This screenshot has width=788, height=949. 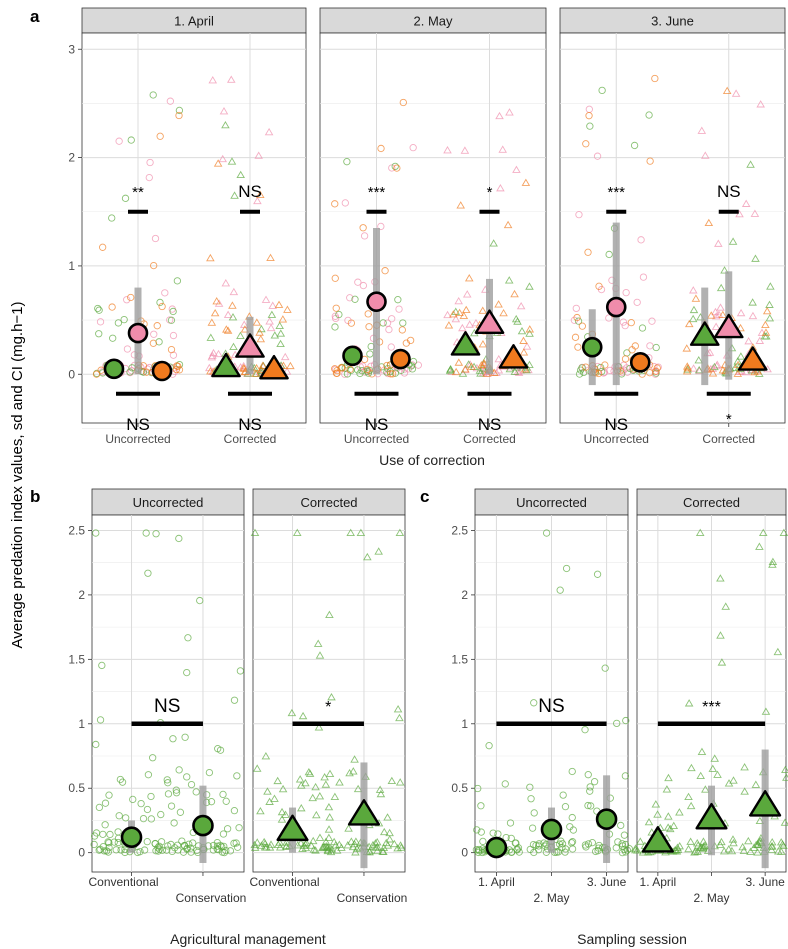 I want to click on significance-label: NS, so click(x=167, y=706).